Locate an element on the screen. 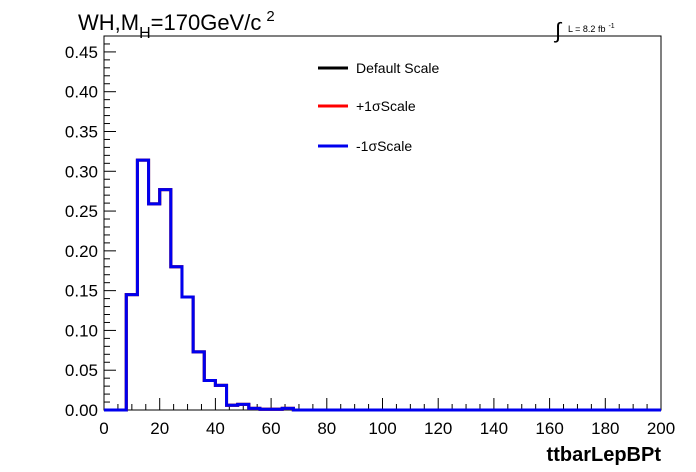 The height and width of the screenshot is (472, 696). y-tick-label: 0.40 is located at coordinates (81, 92).